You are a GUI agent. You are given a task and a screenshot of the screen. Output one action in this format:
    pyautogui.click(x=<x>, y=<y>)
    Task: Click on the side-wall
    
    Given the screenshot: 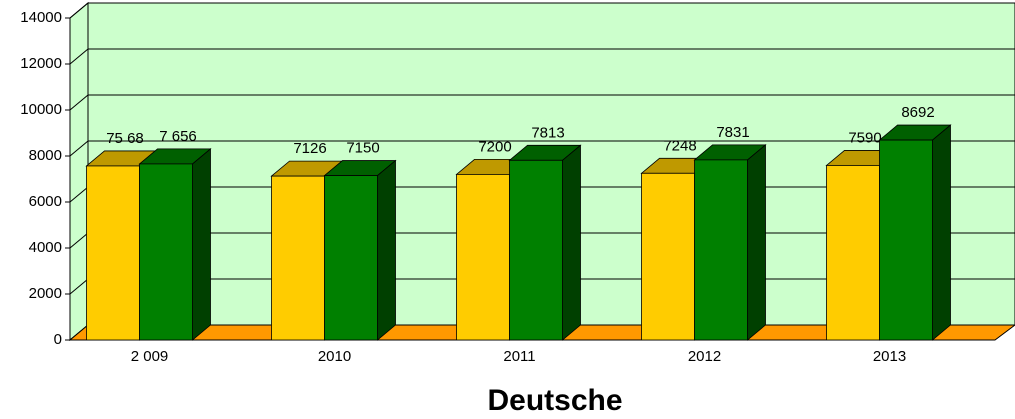 What is the action you would take?
    pyautogui.click(x=79, y=171)
    